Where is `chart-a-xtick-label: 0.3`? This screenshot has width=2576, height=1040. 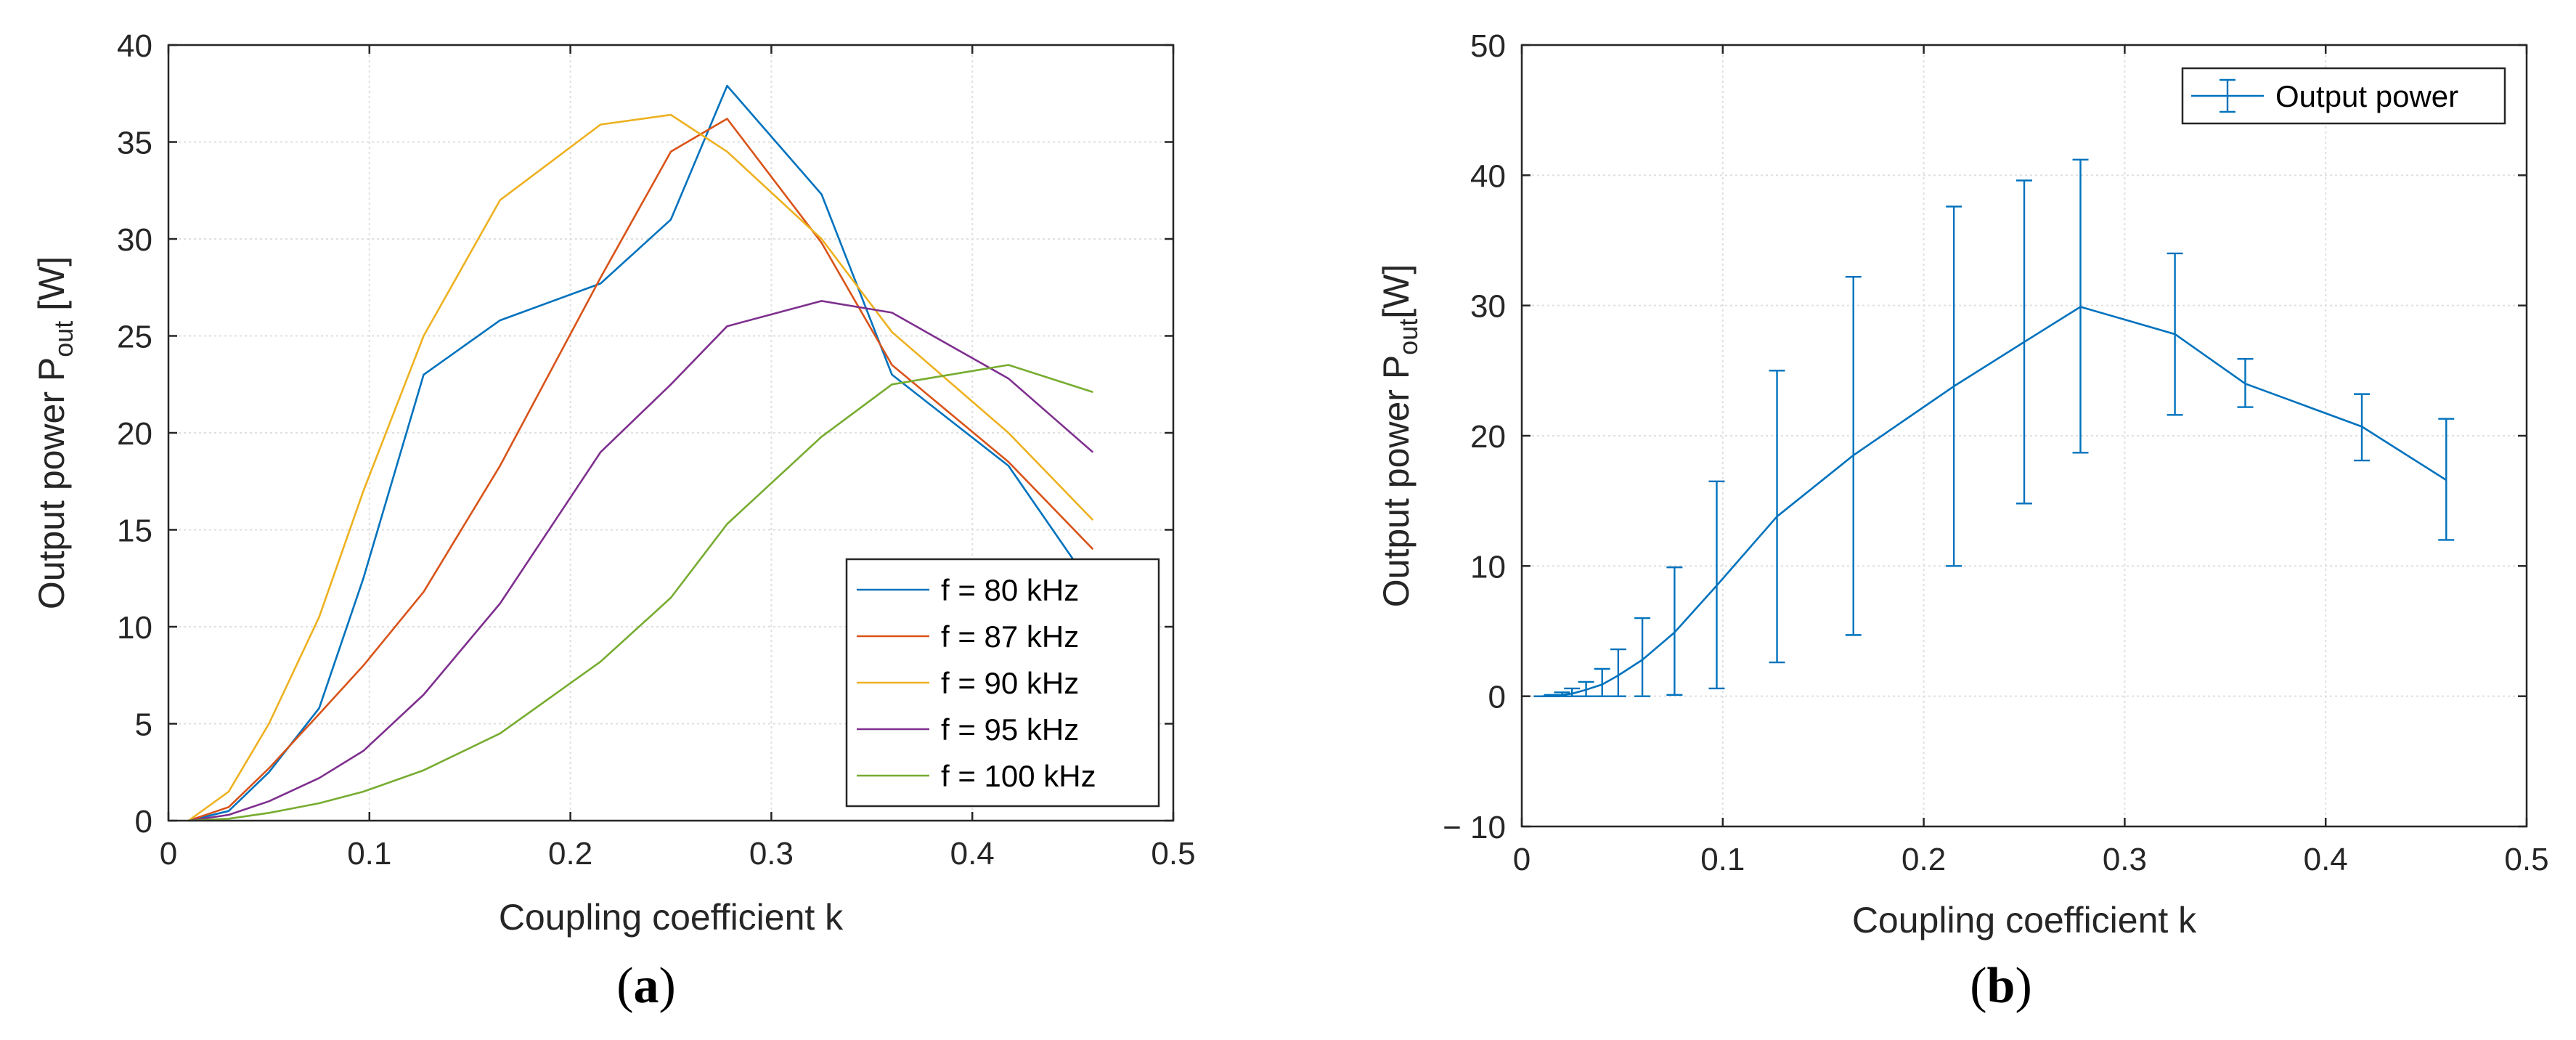
chart-a-xtick-label: 0.3 is located at coordinates (771, 854).